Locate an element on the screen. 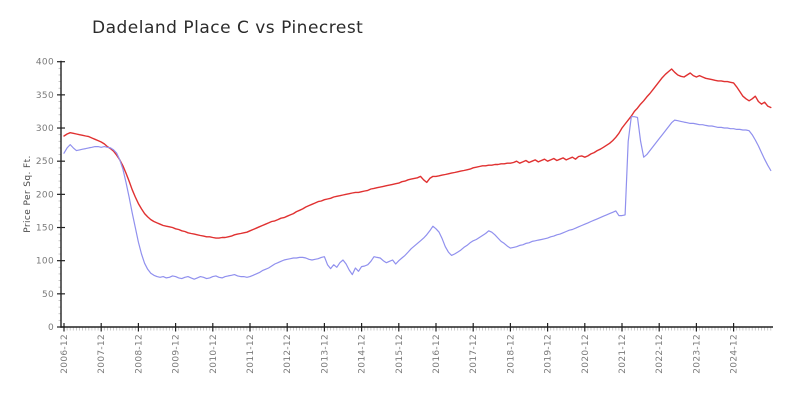 The height and width of the screenshot is (400, 800). y-tick-label: 350 is located at coordinates (45, 96).